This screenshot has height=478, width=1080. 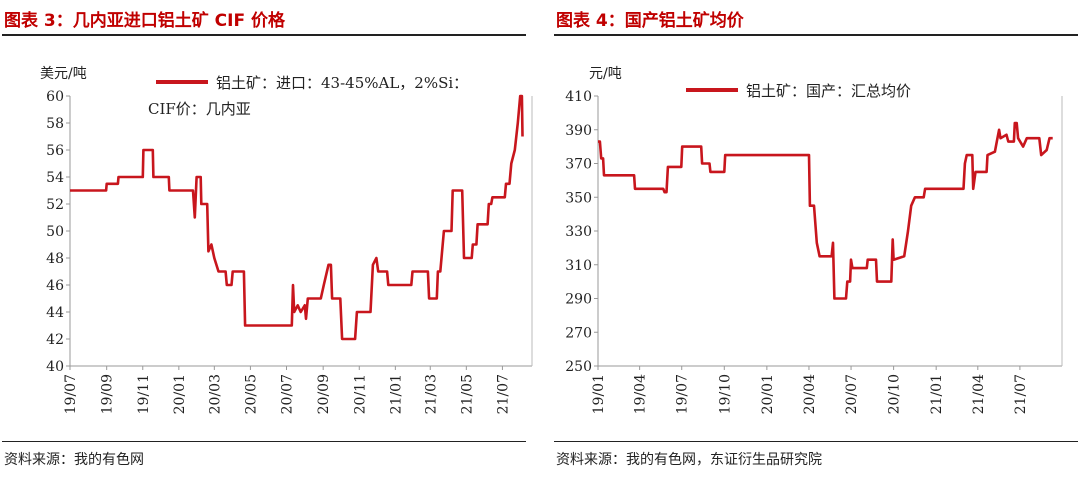 What do you see at coordinates (55, 367) in the screenshot?
I see `left-y-tick-label: 40` at bounding box center [55, 367].